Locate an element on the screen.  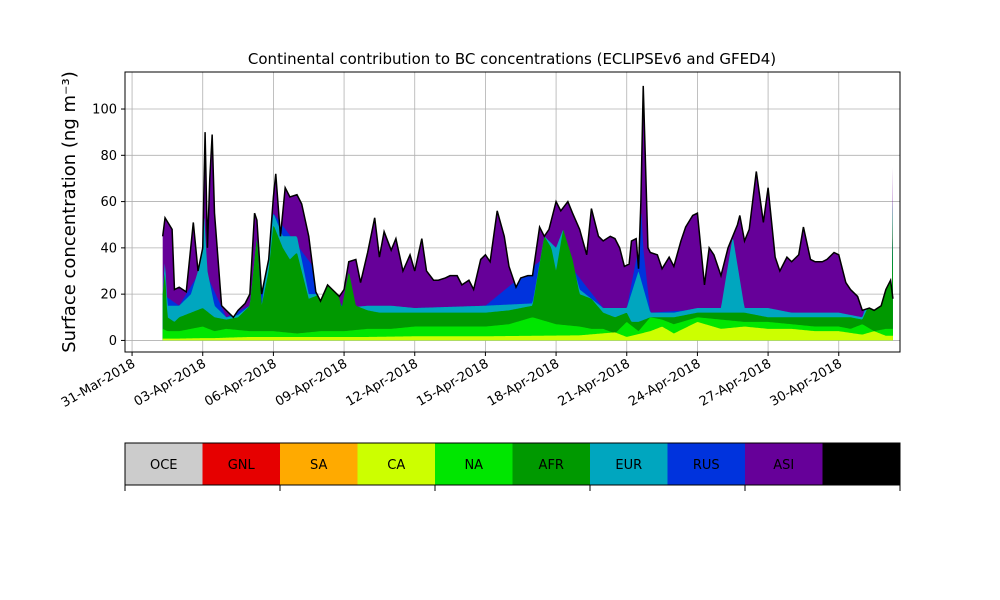
legend-swatch-oce is located at coordinates (164, 464).